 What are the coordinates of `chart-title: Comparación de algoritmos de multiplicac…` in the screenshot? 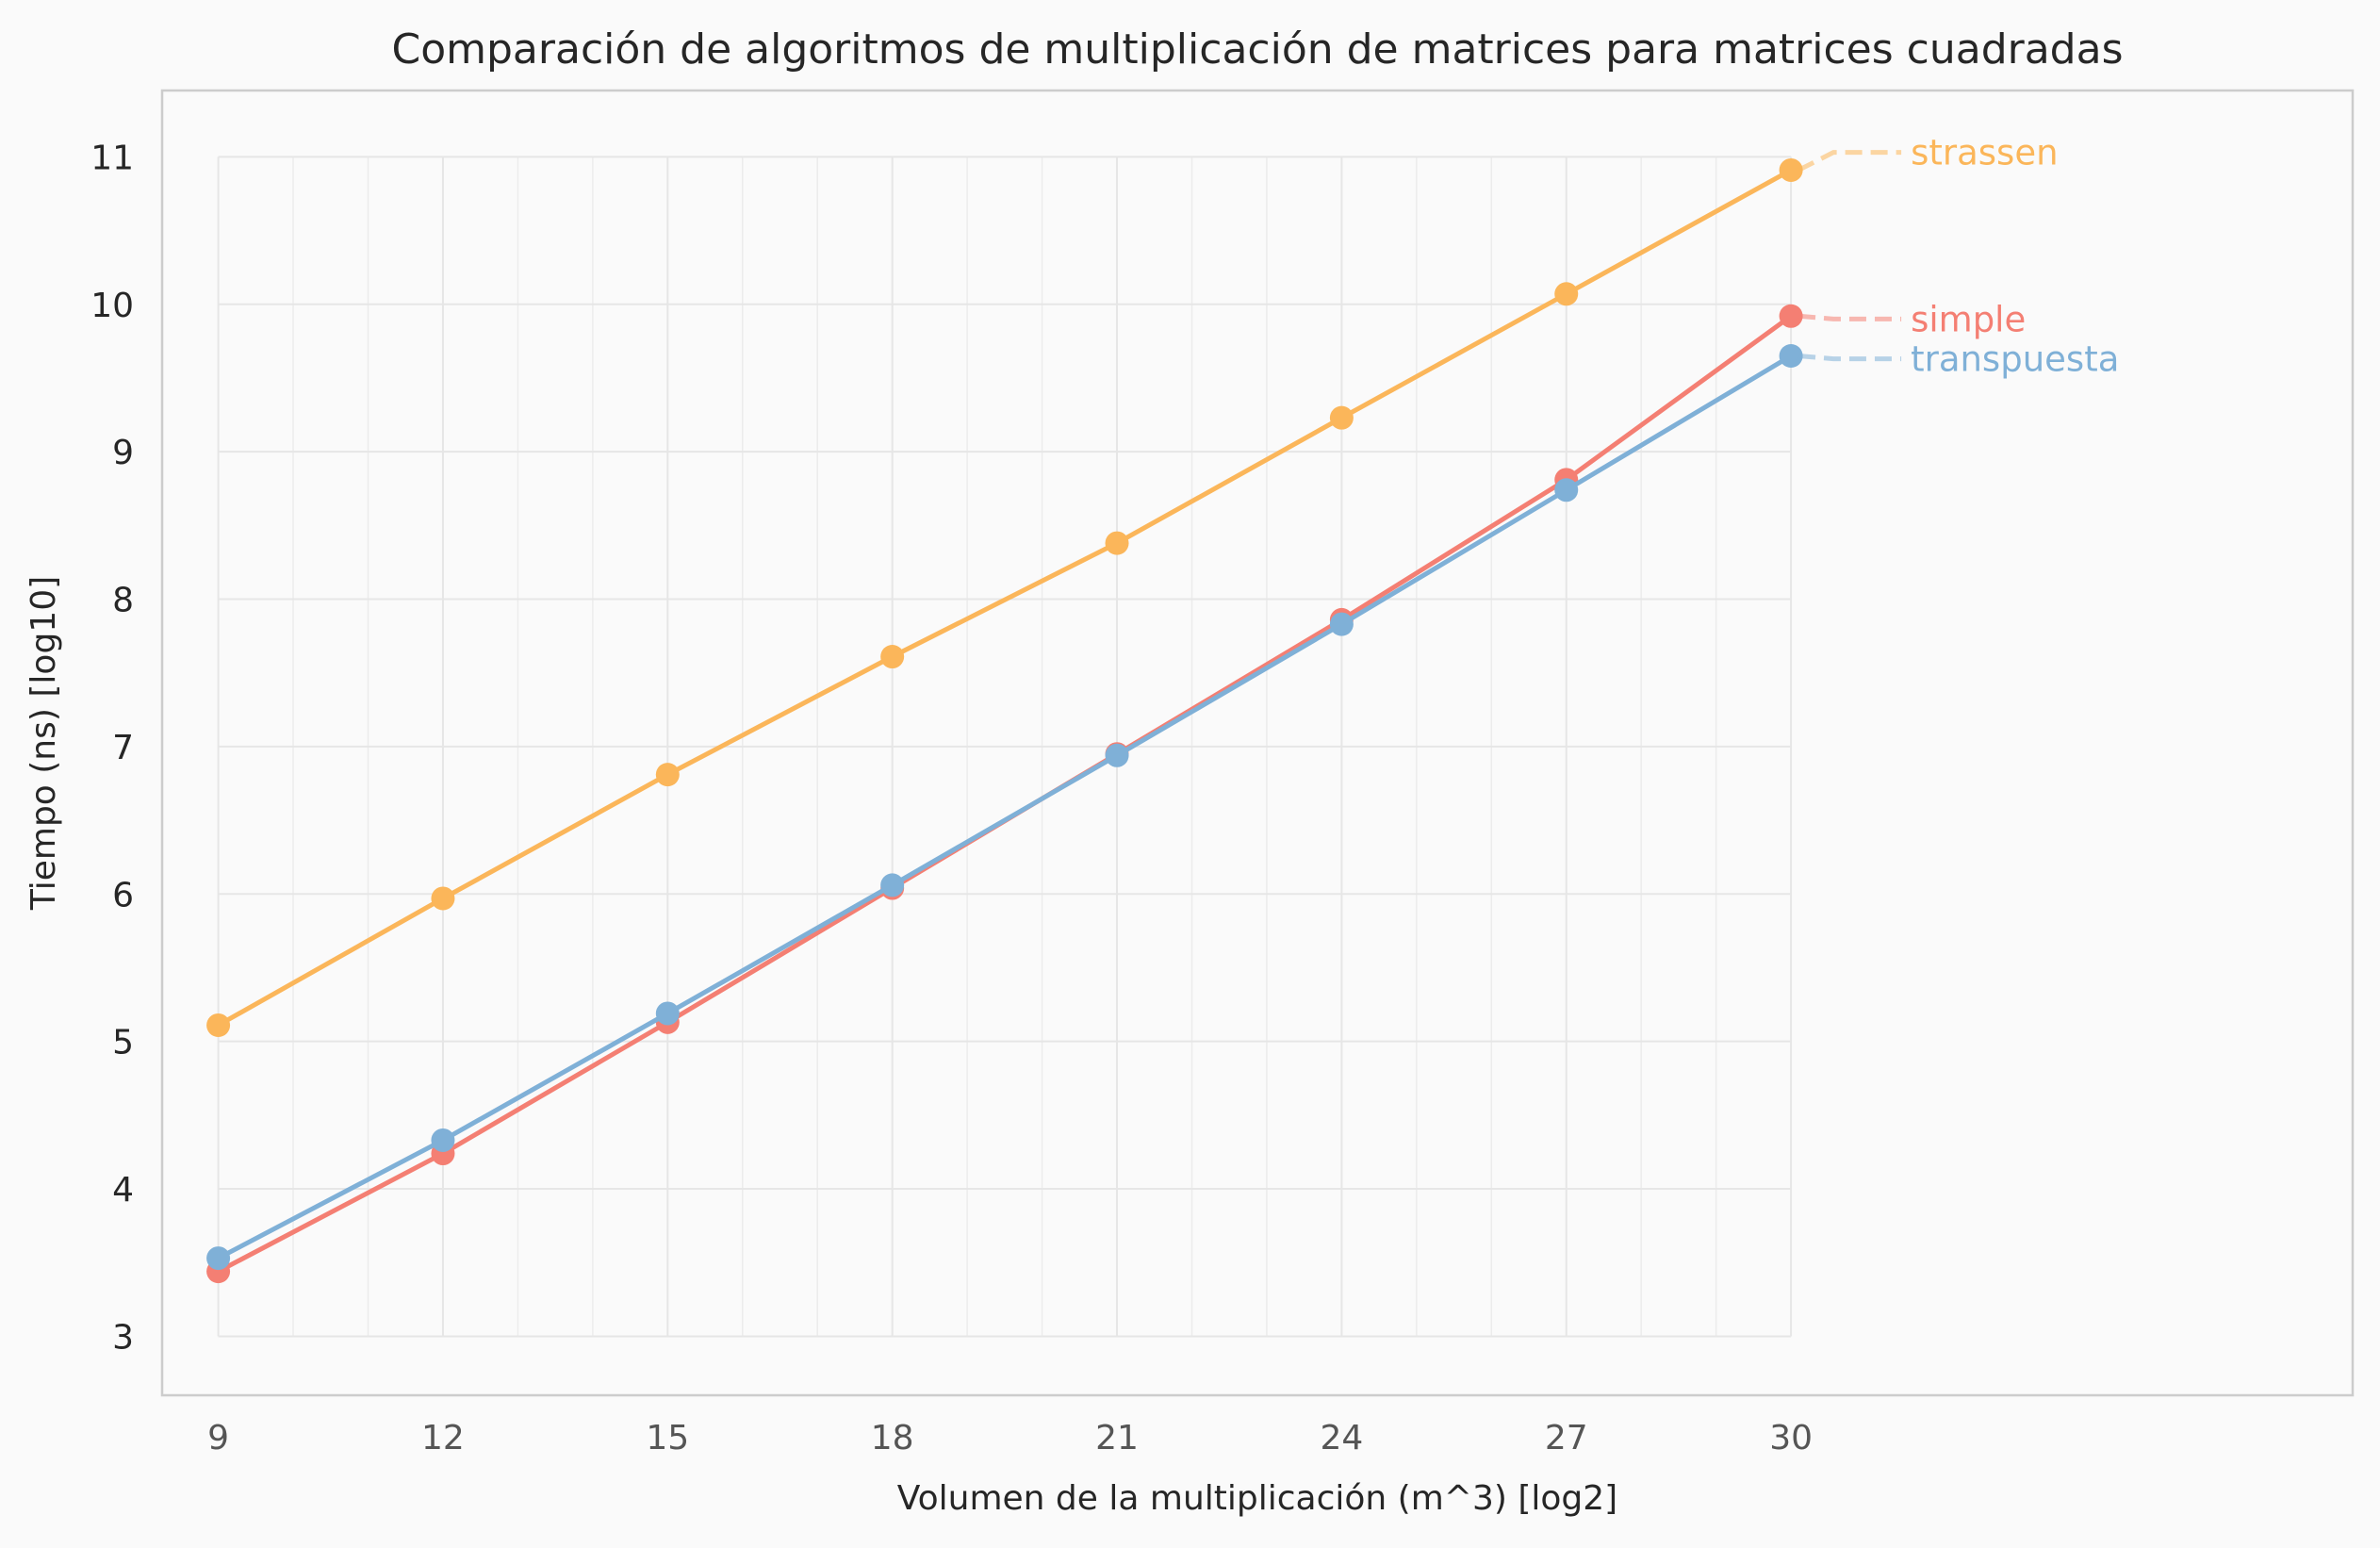 It's located at (1258, 49).